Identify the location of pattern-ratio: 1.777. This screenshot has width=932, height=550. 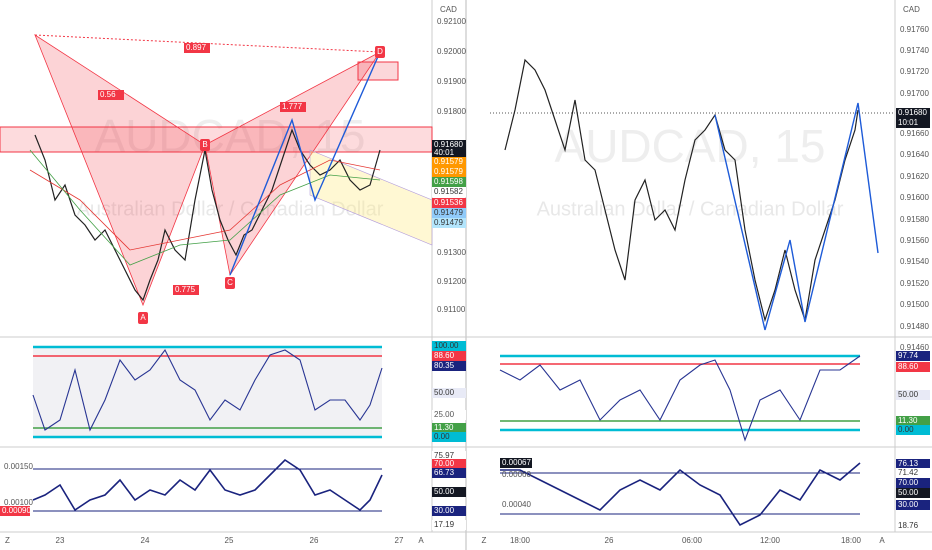
(292, 106).